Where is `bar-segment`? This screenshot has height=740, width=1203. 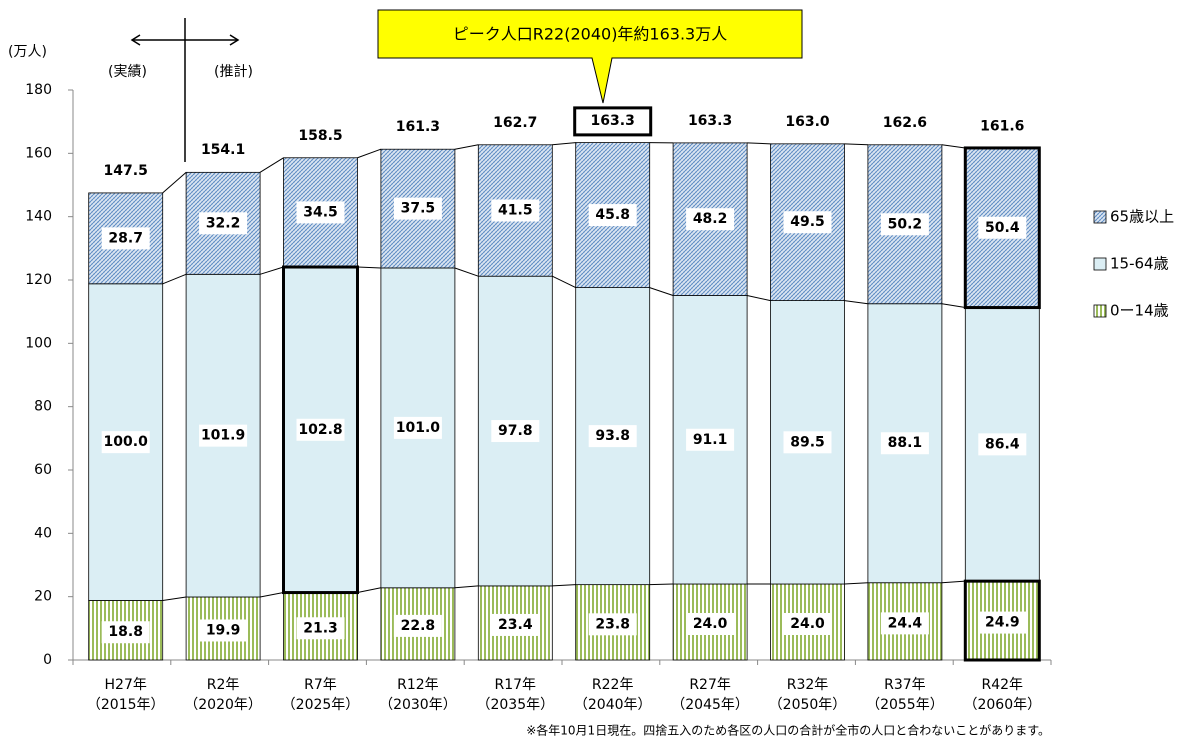 bar-segment is located at coordinates (807, 622).